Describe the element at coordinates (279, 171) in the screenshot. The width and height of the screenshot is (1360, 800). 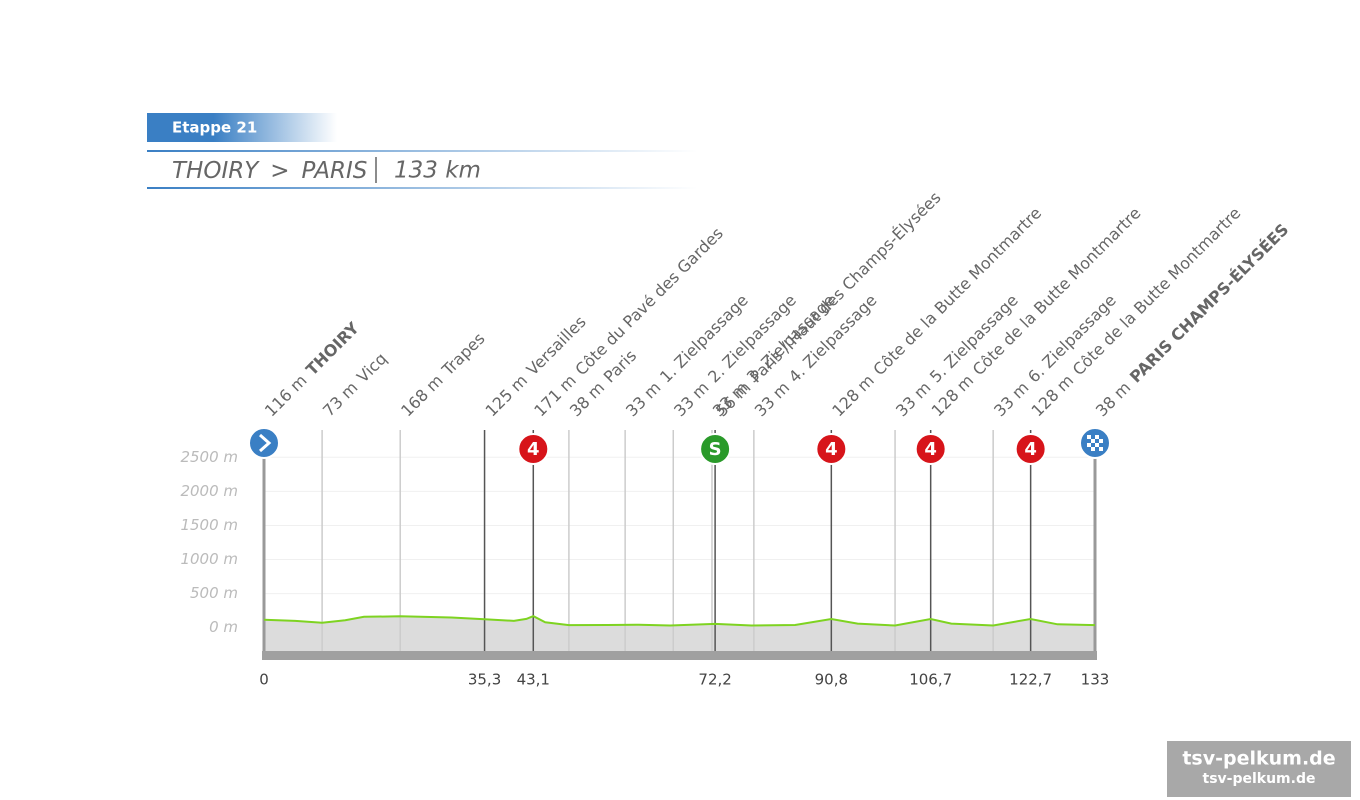
I see `arrow: >` at that location.